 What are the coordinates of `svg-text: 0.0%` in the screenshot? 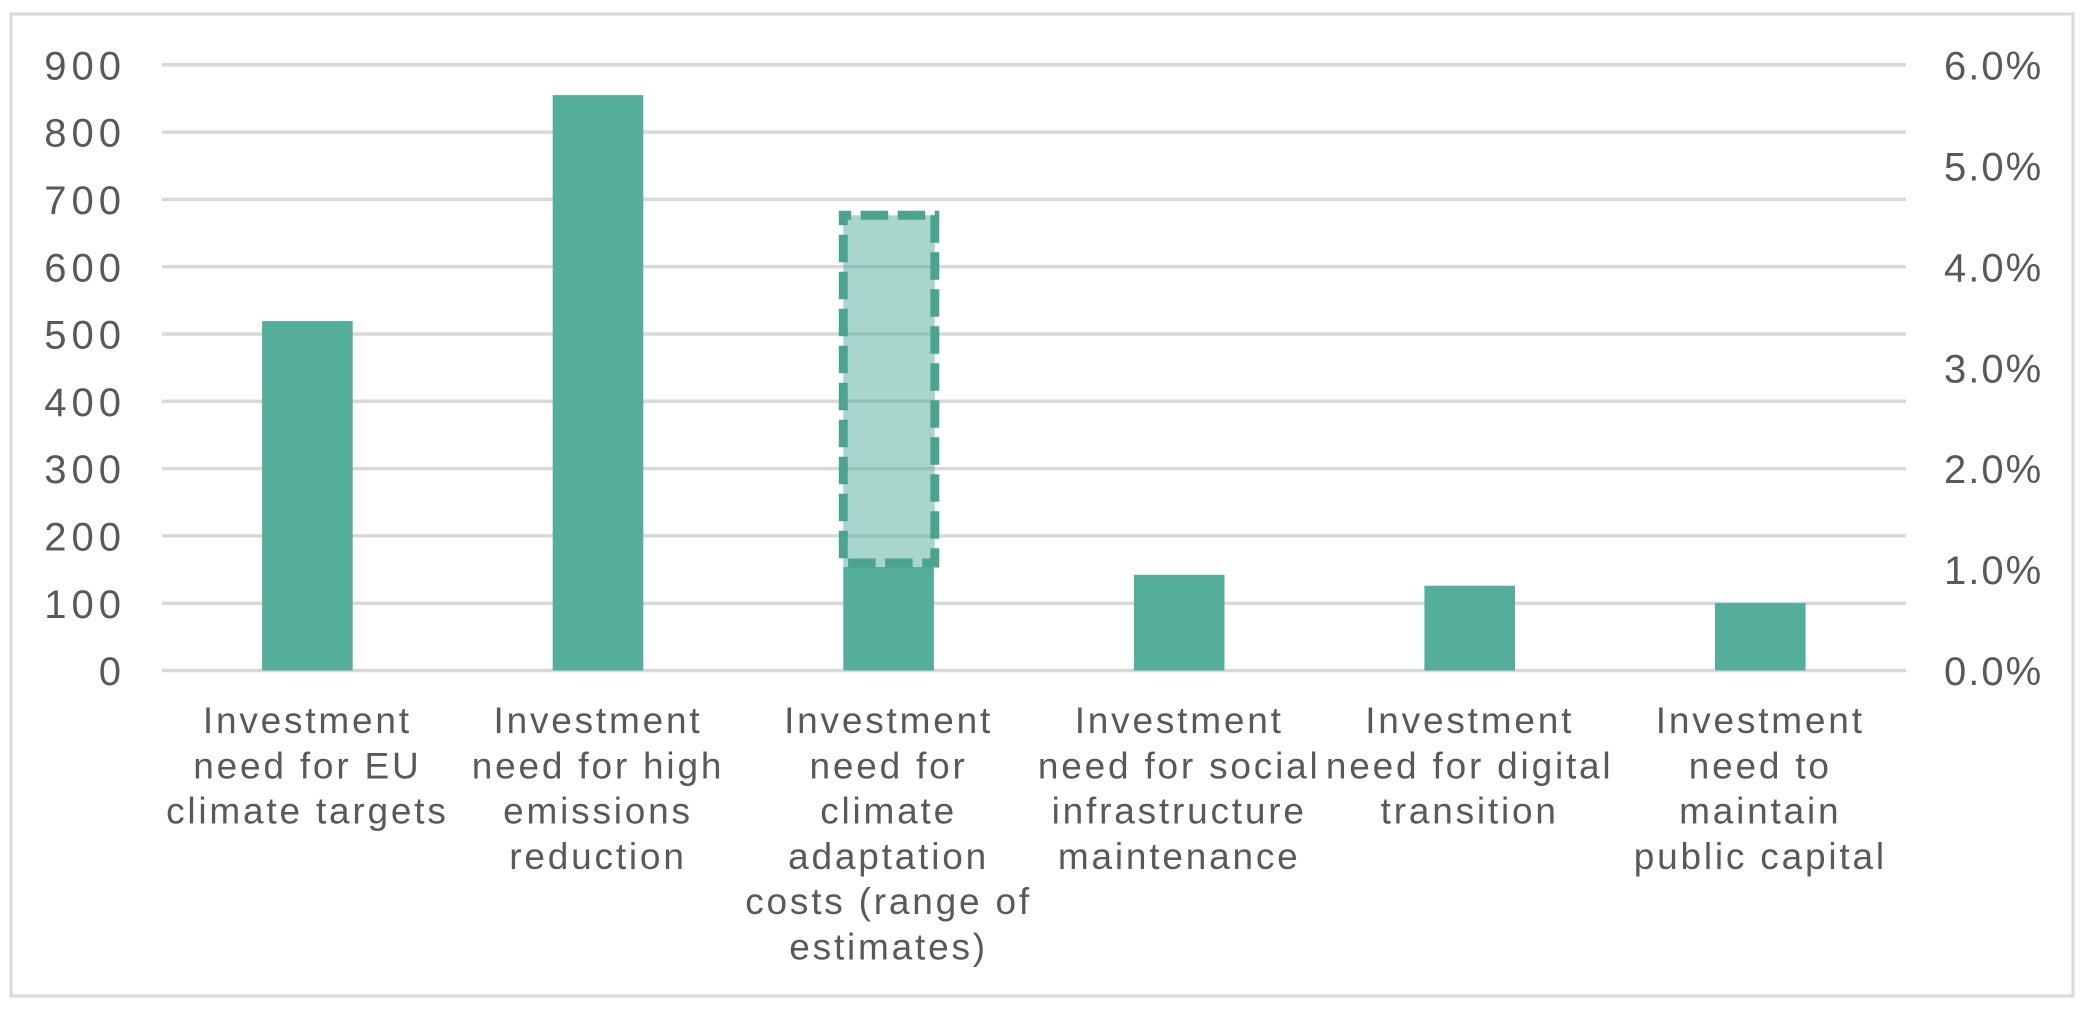 It's located at (1993, 672).